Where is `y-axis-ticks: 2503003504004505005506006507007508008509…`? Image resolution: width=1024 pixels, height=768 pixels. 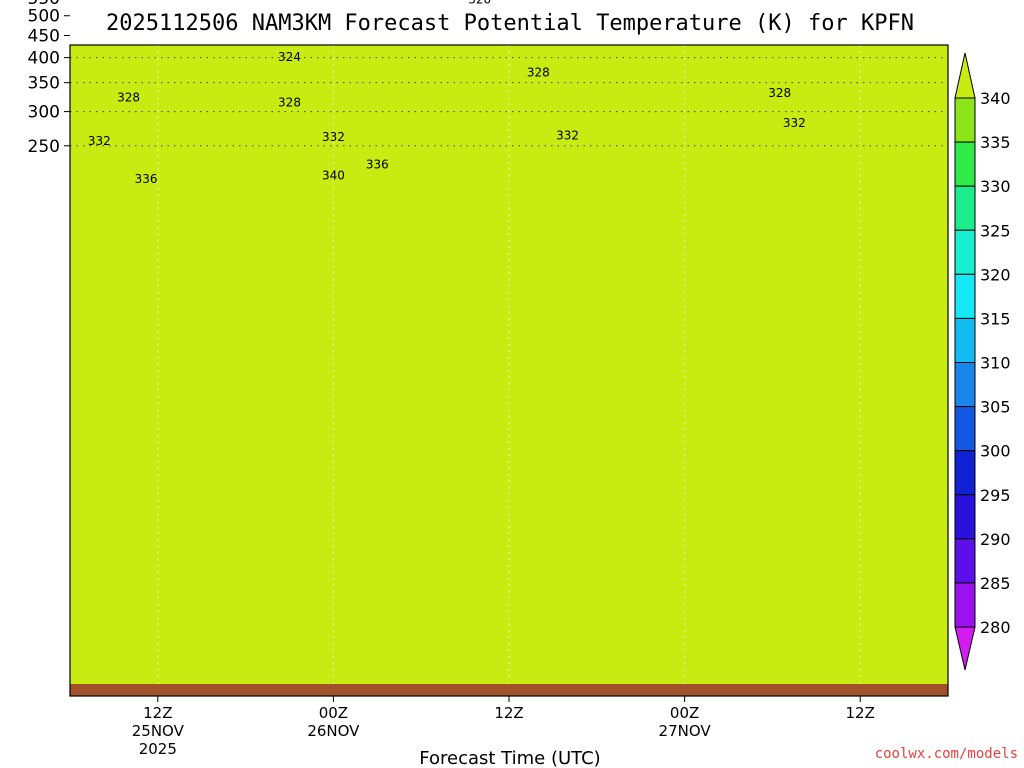 y-axis-ticks: 2503003504004505005506006507007508008509… is located at coordinates (49, 78).